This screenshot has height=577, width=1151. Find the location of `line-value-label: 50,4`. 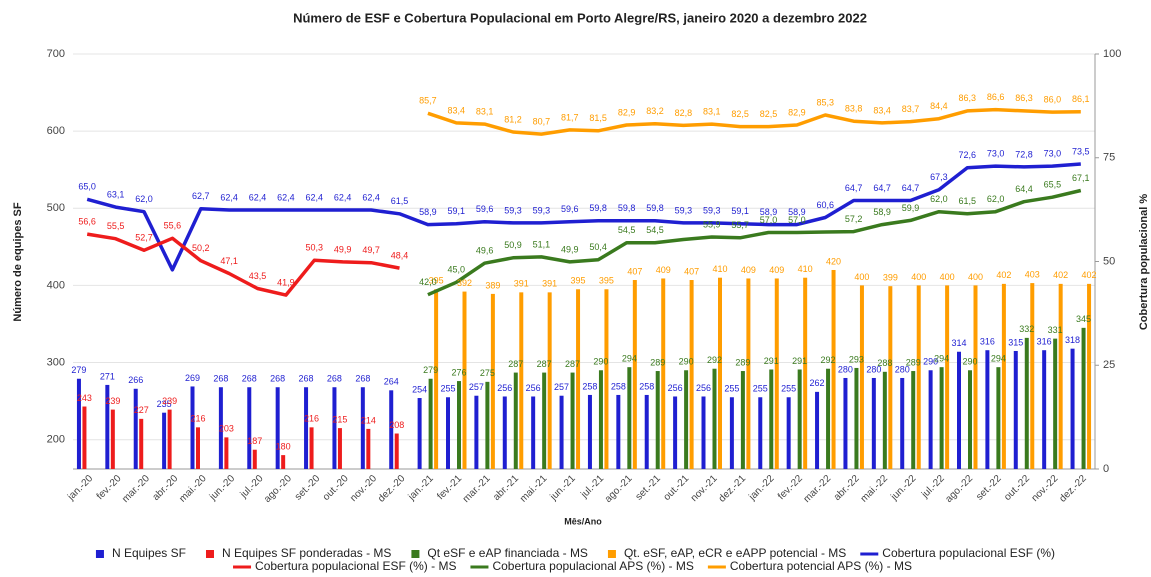

line-value-label: 50,4 is located at coordinates (598, 247).